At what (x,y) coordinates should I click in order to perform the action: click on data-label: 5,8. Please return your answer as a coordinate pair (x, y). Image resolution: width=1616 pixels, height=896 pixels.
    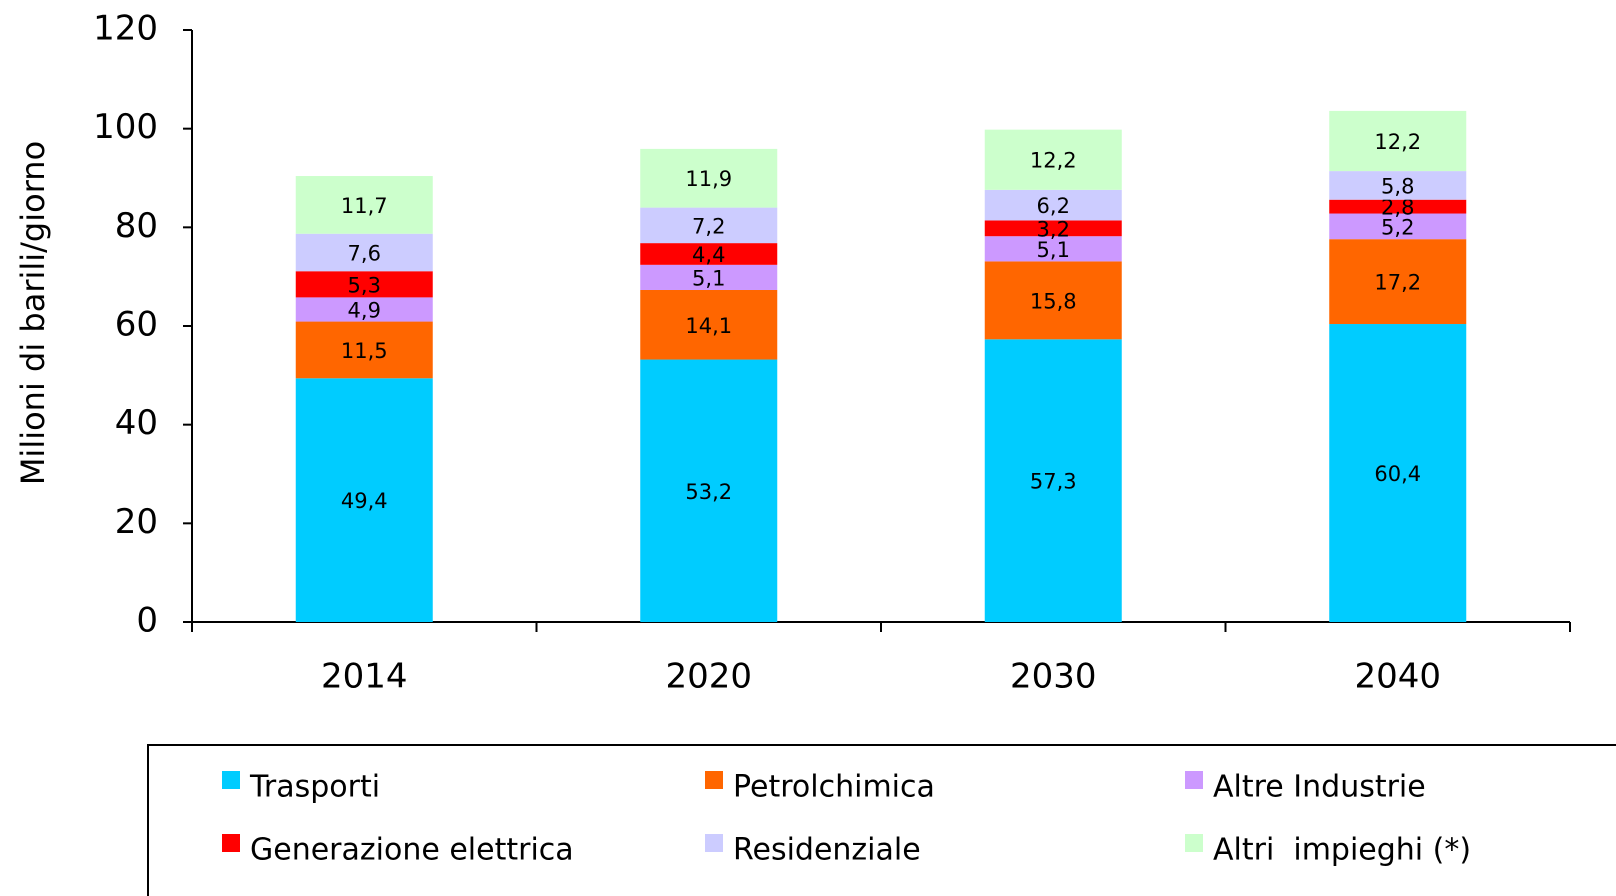
    Looking at the image, I should click on (1397, 186).